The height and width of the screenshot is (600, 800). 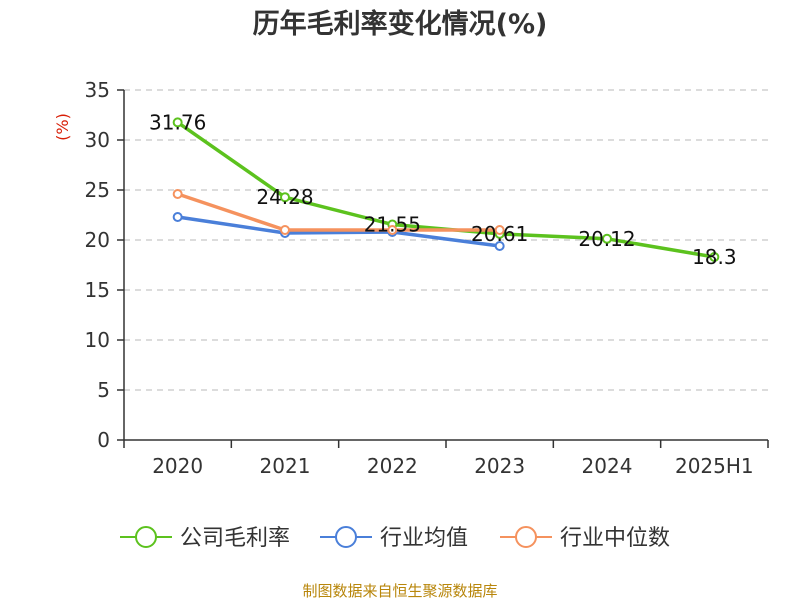 What do you see at coordinates (607, 466) in the screenshot?
I see `x-tick-label: 2024` at bounding box center [607, 466].